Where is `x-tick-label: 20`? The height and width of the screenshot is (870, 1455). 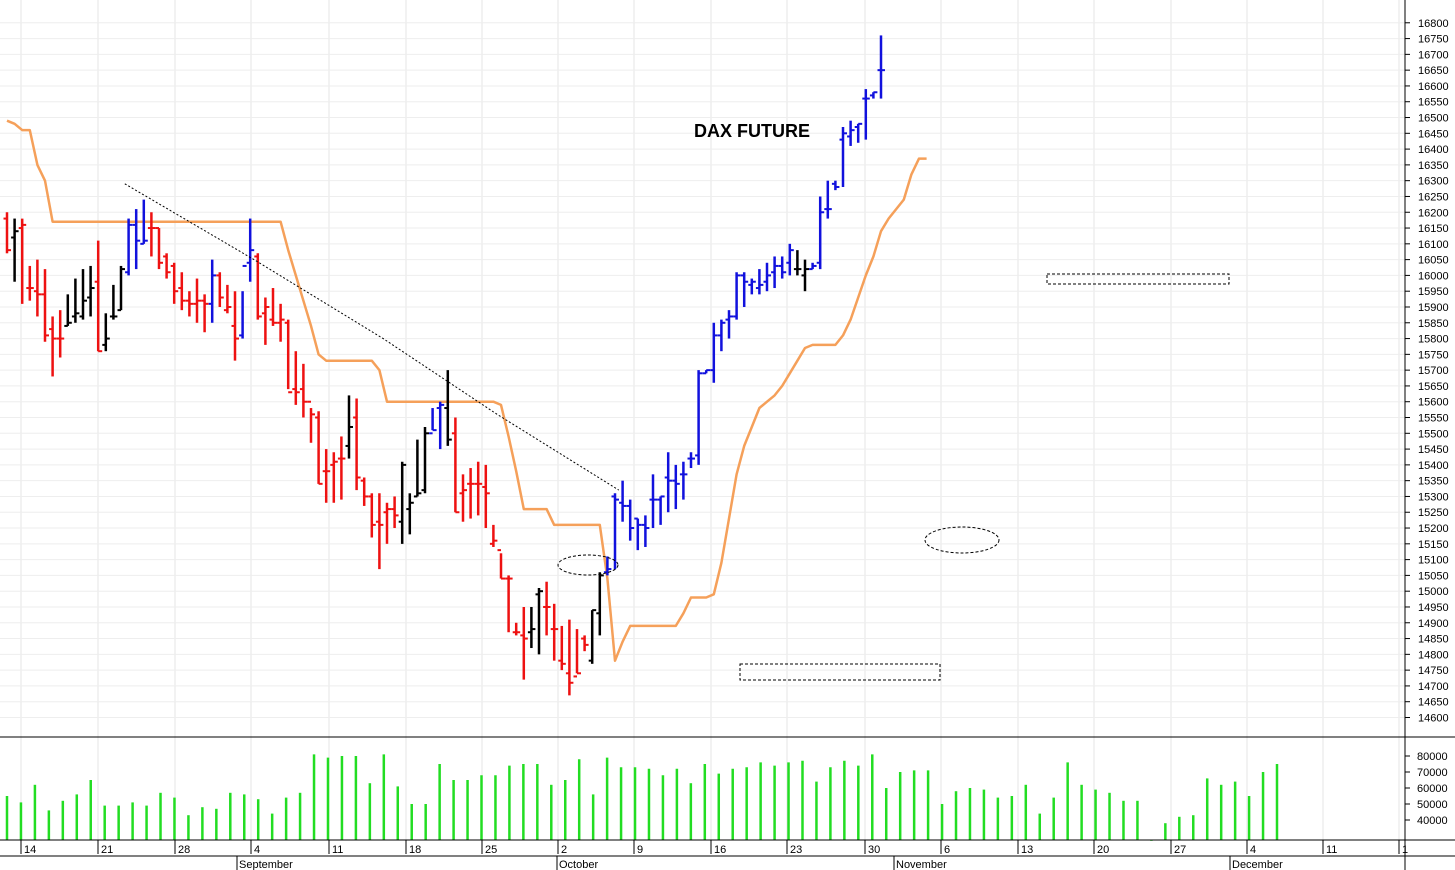 x-tick-label: 20 is located at coordinates (1103, 850).